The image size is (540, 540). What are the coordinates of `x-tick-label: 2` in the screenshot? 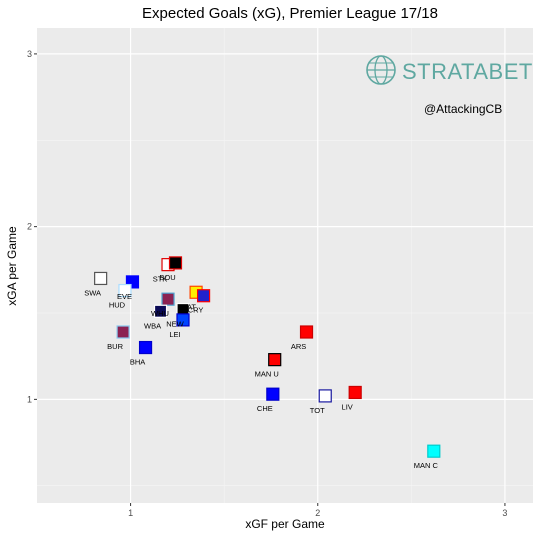 It's located at (317, 513).